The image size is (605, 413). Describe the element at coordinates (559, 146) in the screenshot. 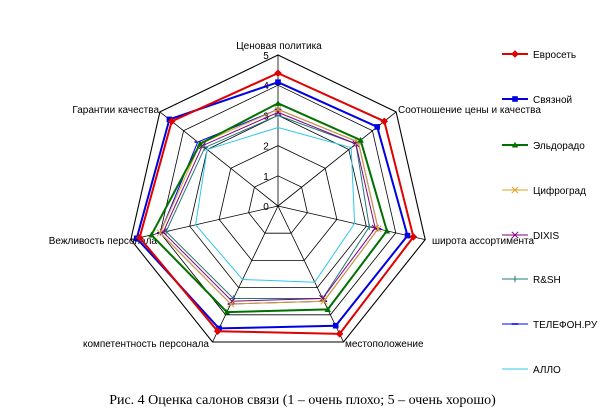

I see `legend-label-2: Эльдорадо` at that location.